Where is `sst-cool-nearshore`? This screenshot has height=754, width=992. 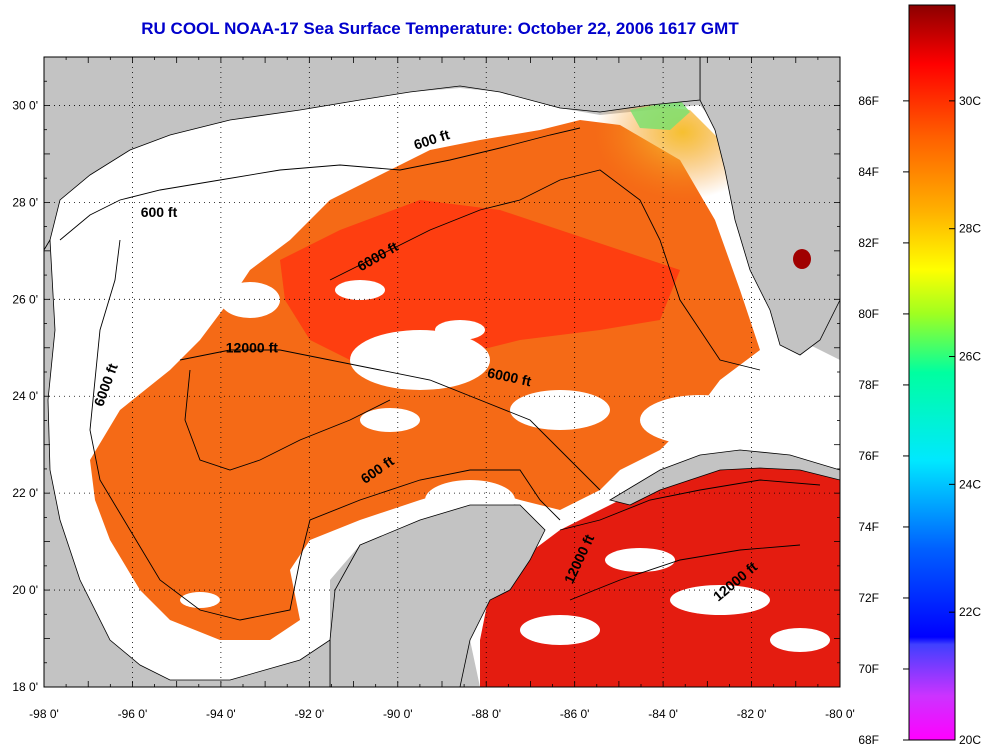
sst-cool-nearshore is located at coordinates (660, 115).